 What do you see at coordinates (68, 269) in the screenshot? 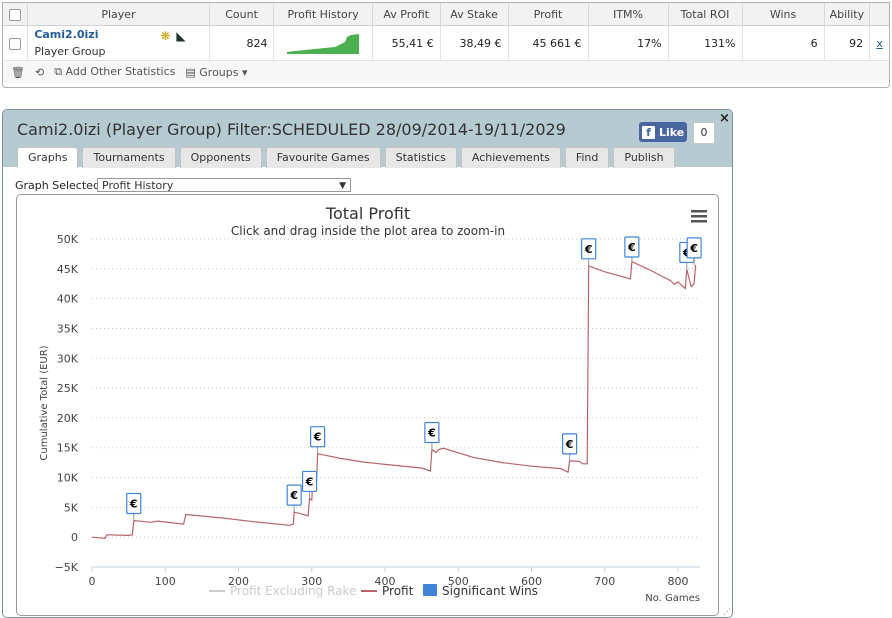
I see `y-tick-label: 45K` at bounding box center [68, 269].